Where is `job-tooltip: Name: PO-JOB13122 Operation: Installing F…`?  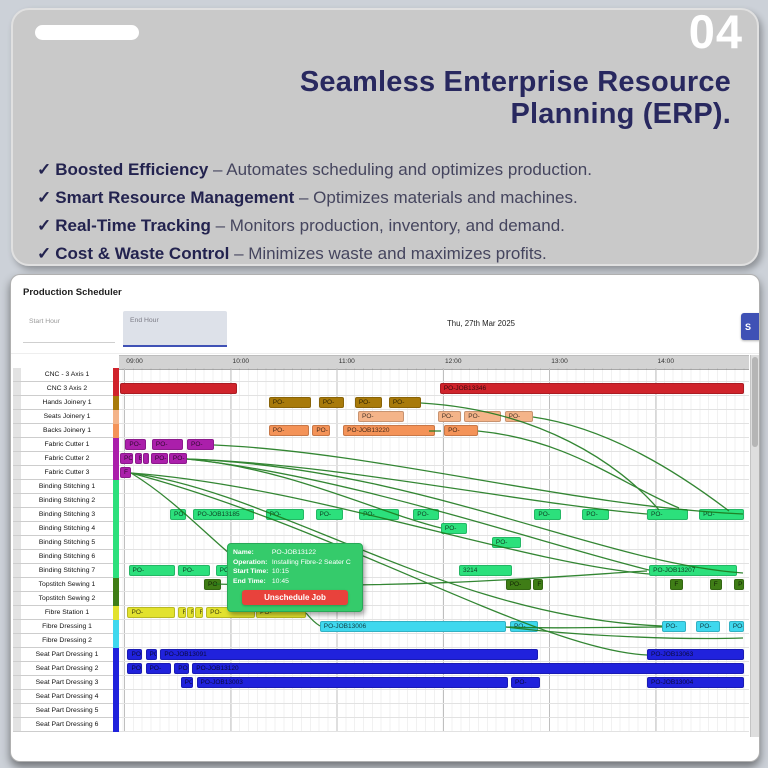 job-tooltip: Name: PO-JOB13122 Operation: Installing F… is located at coordinates (295, 577).